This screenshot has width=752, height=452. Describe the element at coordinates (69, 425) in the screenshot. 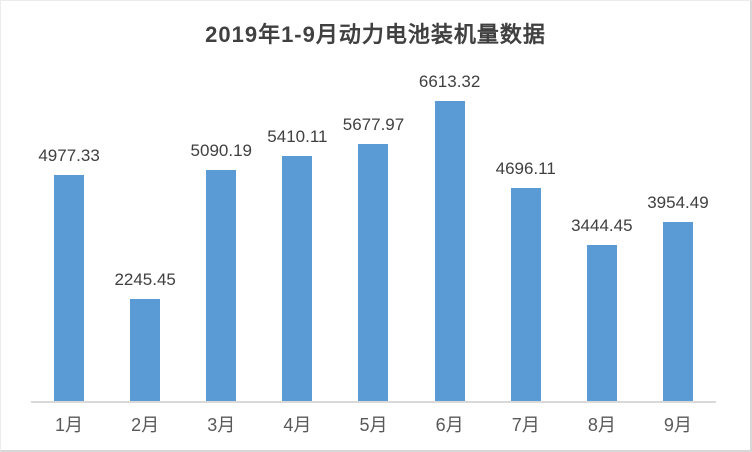

I see `x-axis-tick-label: 1月` at that location.